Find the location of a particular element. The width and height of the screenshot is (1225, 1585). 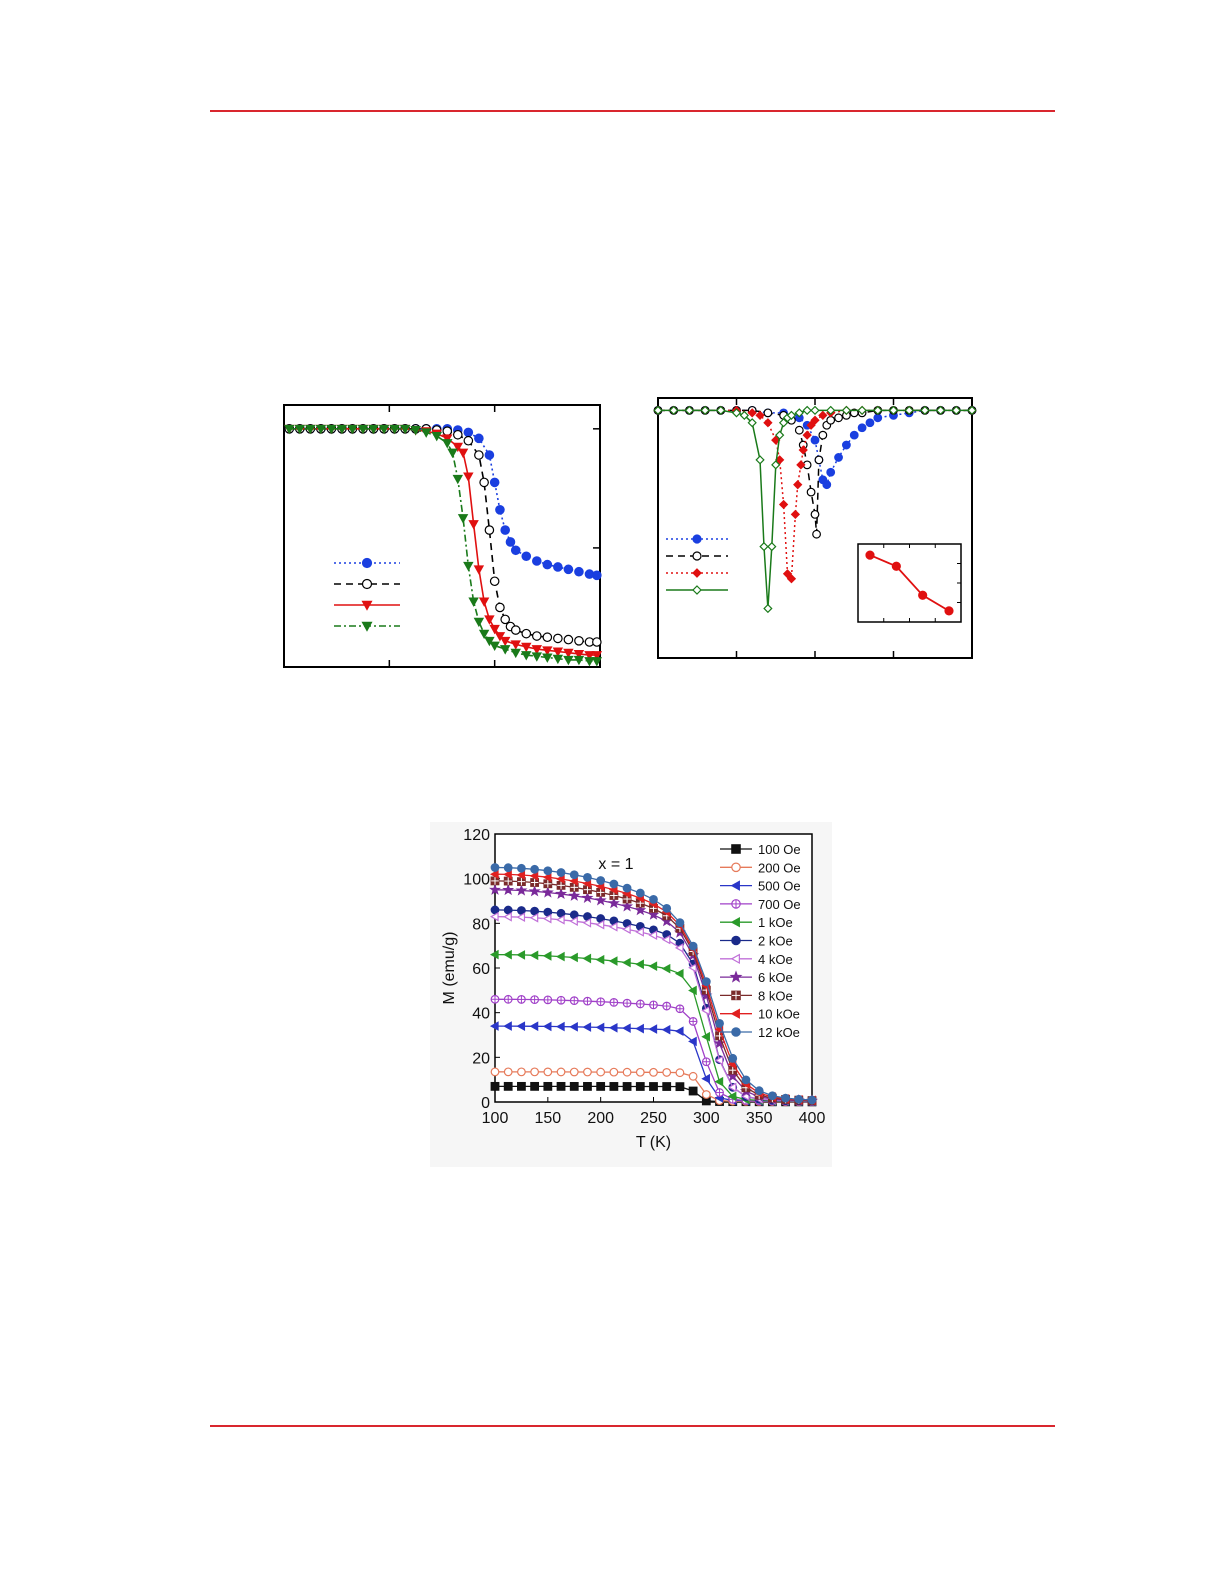

legend-label-9: 10 kOe is located at coordinates (779, 1014).